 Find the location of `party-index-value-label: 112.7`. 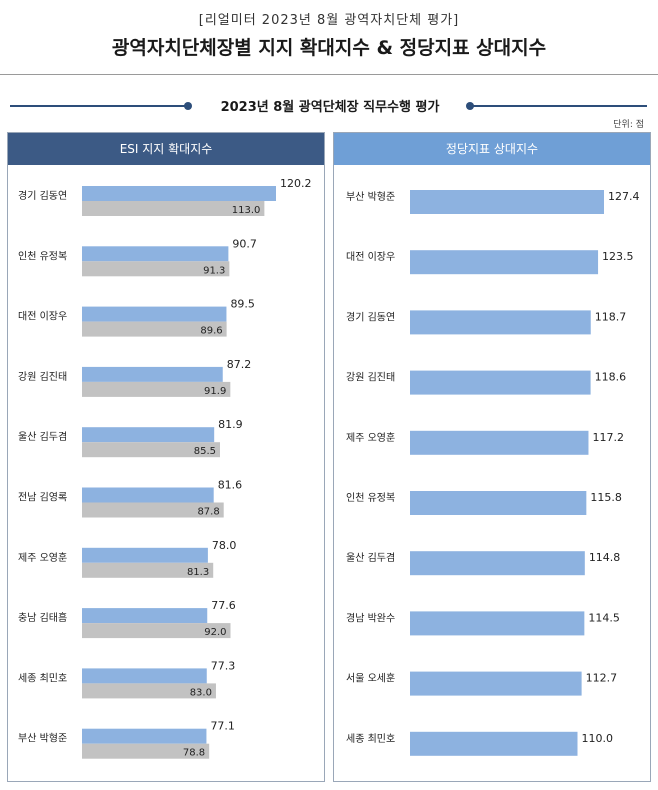

party-index-value-label: 112.7 is located at coordinates (602, 678).